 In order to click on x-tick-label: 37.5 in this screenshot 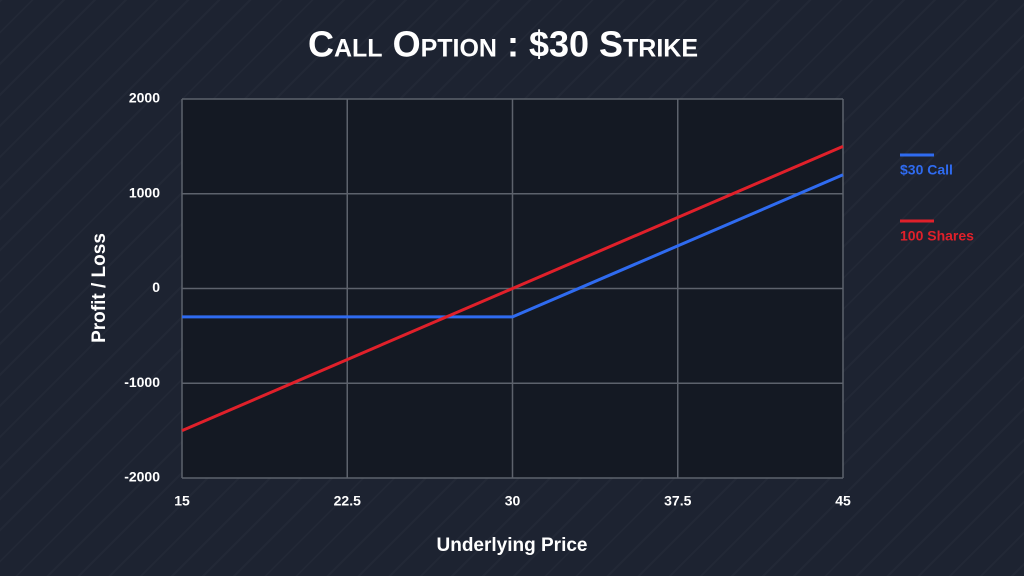, I will do `click(677, 501)`.